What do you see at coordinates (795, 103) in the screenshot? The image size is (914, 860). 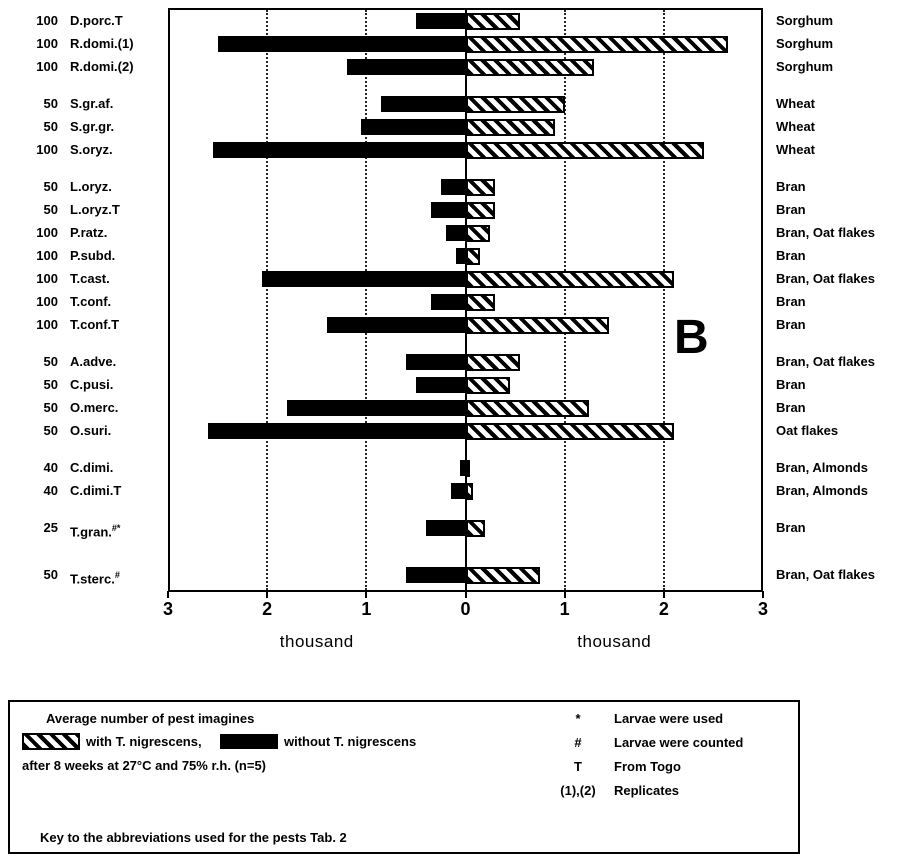 I see `substrate-label: Wheat` at bounding box center [795, 103].